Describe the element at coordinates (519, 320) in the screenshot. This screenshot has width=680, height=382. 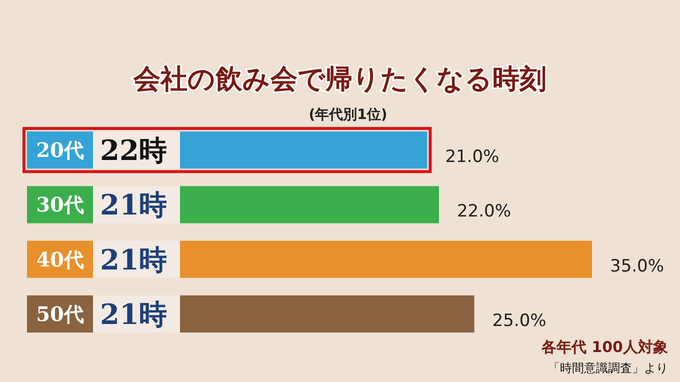
I see `data-label: 25.0%` at that location.